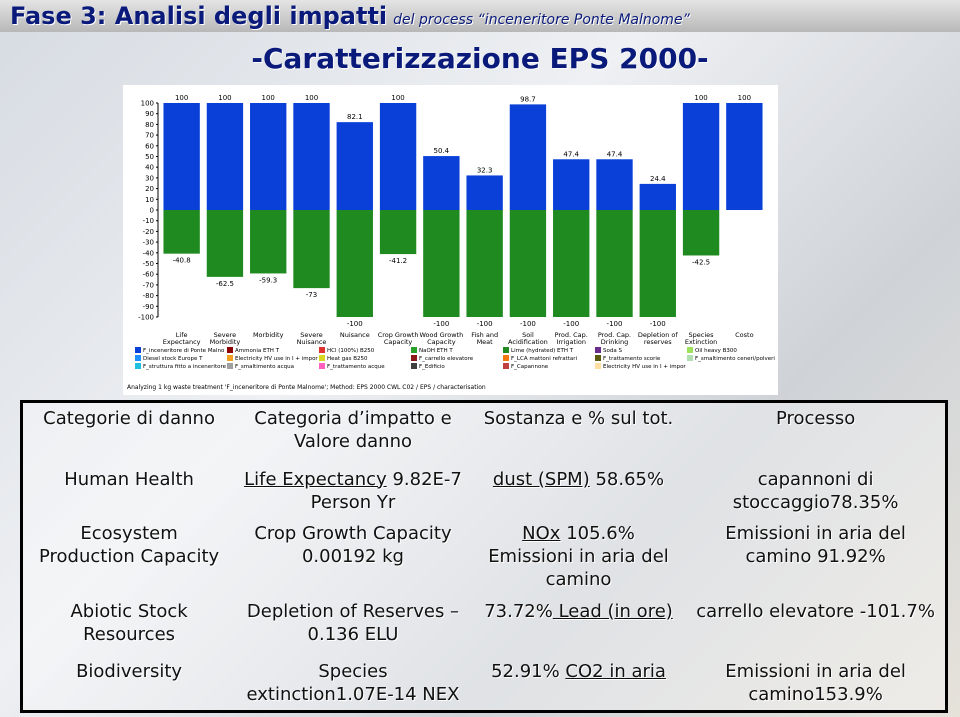 The height and width of the screenshot is (717, 960). What do you see at coordinates (353, 684) in the screenshot?
I see `table-cell: Species extinction1.07E-14 NEX` at bounding box center [353, 684].